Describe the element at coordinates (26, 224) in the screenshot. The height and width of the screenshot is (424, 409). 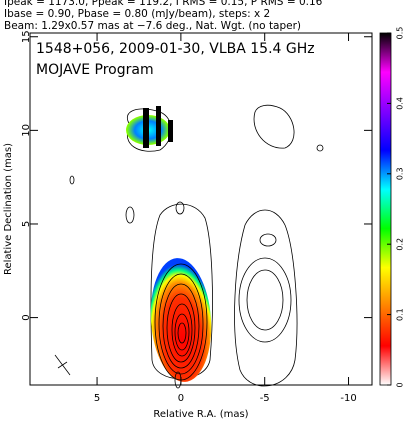
I see `y-tick-label: 5` at that location.